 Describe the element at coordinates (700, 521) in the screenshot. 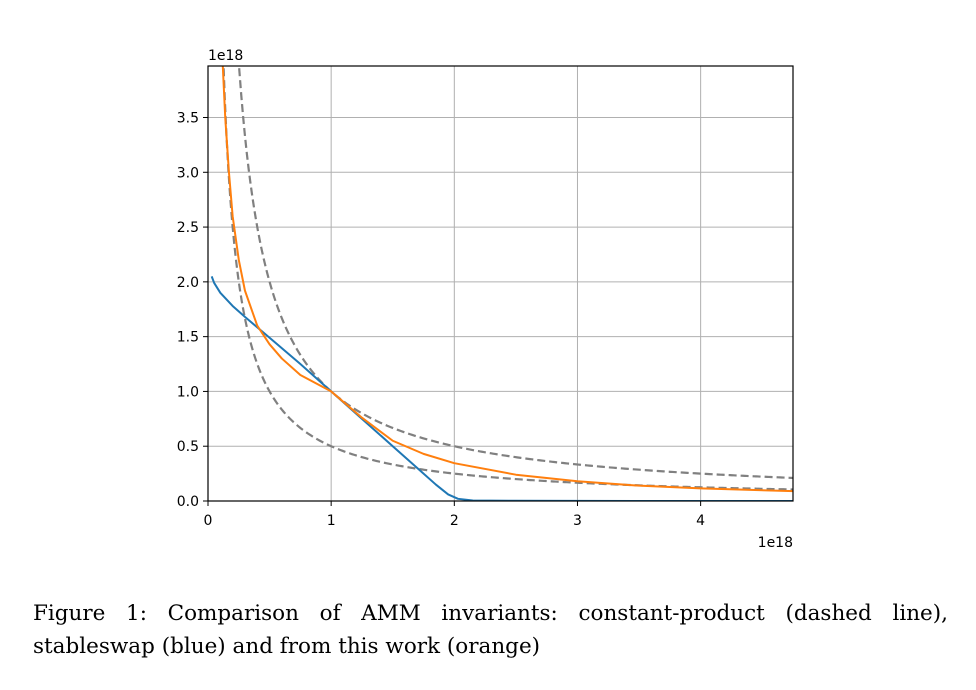

I see `x-tick-label: 4` at that location.